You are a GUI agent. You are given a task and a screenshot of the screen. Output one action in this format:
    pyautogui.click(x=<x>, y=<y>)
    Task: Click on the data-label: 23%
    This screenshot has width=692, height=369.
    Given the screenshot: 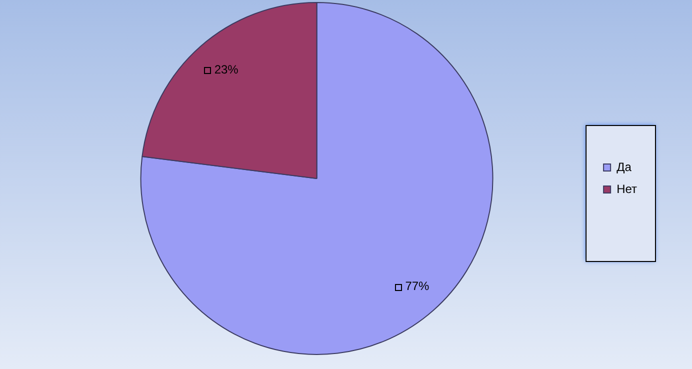 What is the action you would take?
    pyautogui.click(x=226, y=69)
    